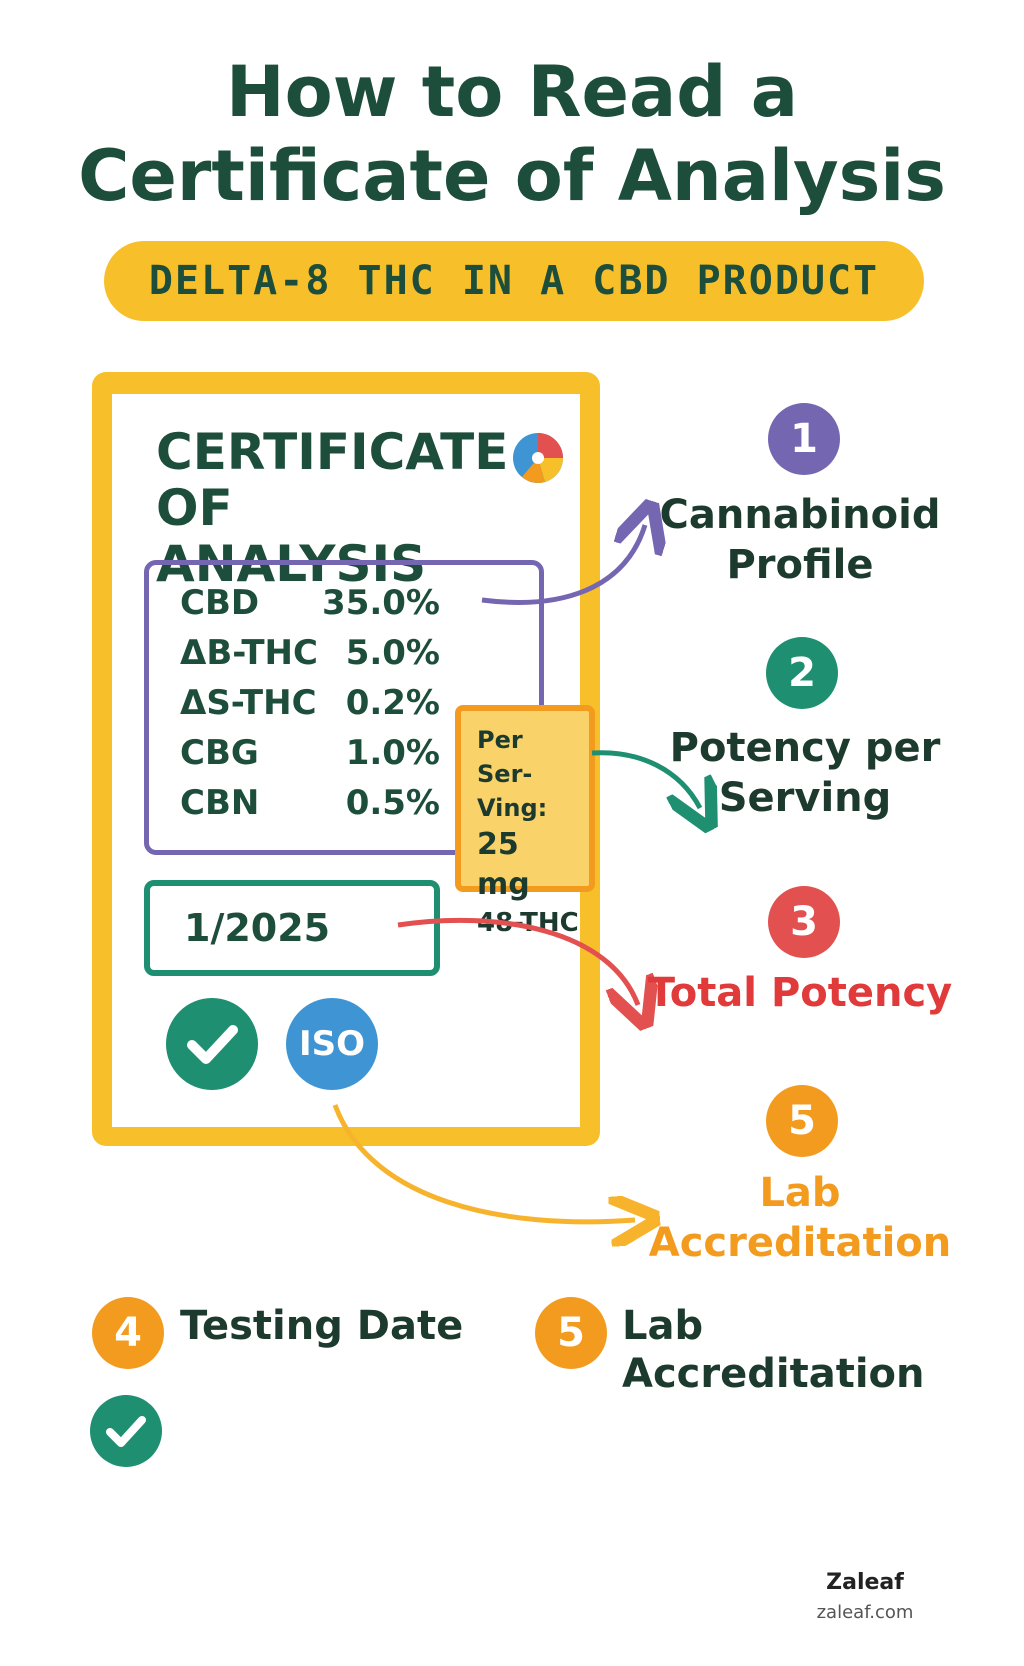 The image size is (1024, 1666). What do you see at coordinates (322, 1326) in the screenshot?
I see `legend-4-label: Testing Date` at bounding box center [322, 1326].